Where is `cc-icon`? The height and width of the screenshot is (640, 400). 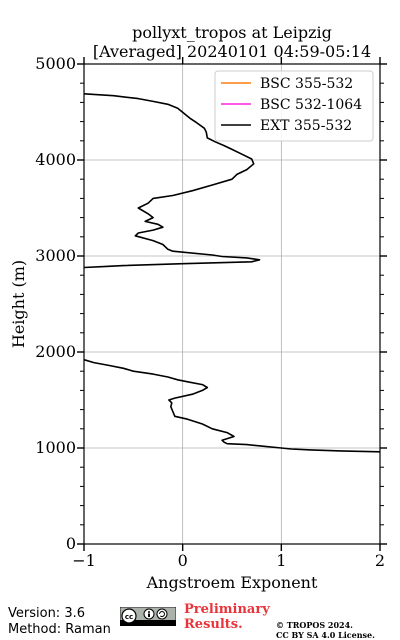 cc-icon is located at coordinates (129, 616).